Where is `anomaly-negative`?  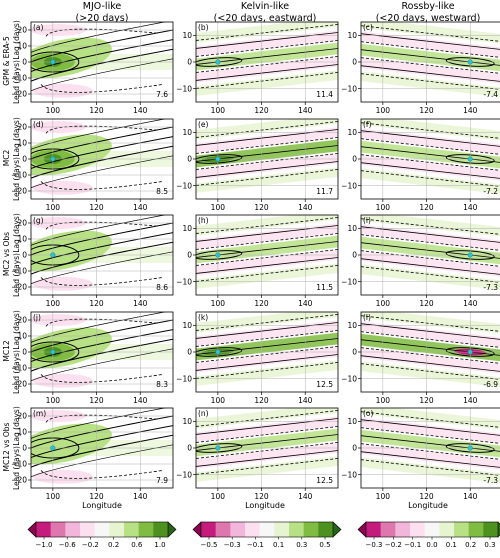
anomaly-negative is located at coordinates (62, 90).